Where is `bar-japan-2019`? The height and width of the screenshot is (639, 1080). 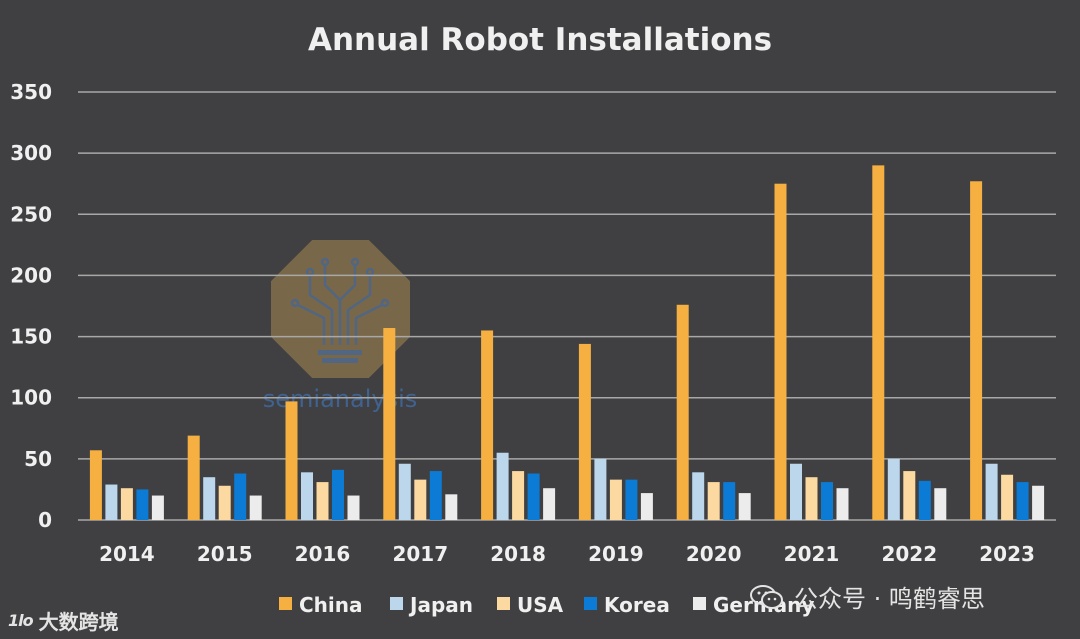
bar-japan-2019 is located at coordinates (600, 489).